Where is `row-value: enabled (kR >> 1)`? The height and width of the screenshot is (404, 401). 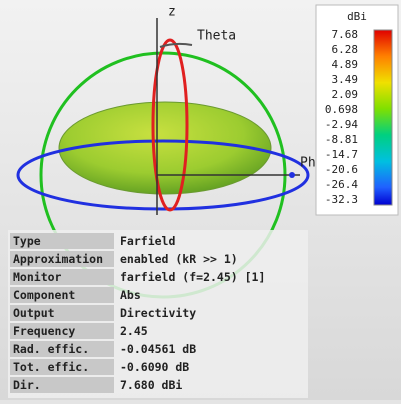 row-value: enabled (kR >> 1) is located at coordinates (179, 259).